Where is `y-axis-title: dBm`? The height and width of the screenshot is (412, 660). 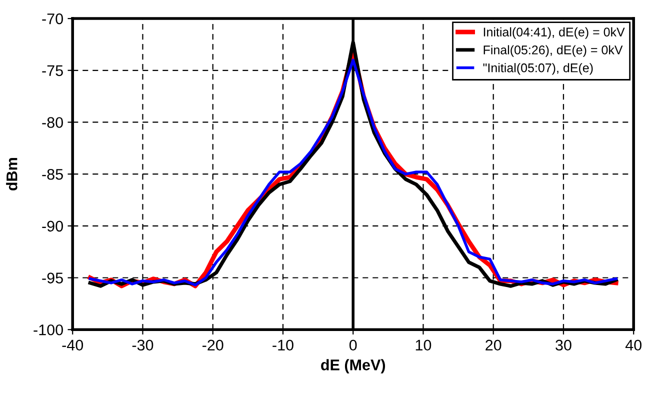 y-axis-title: dBm is located at coordinates (12, 174).